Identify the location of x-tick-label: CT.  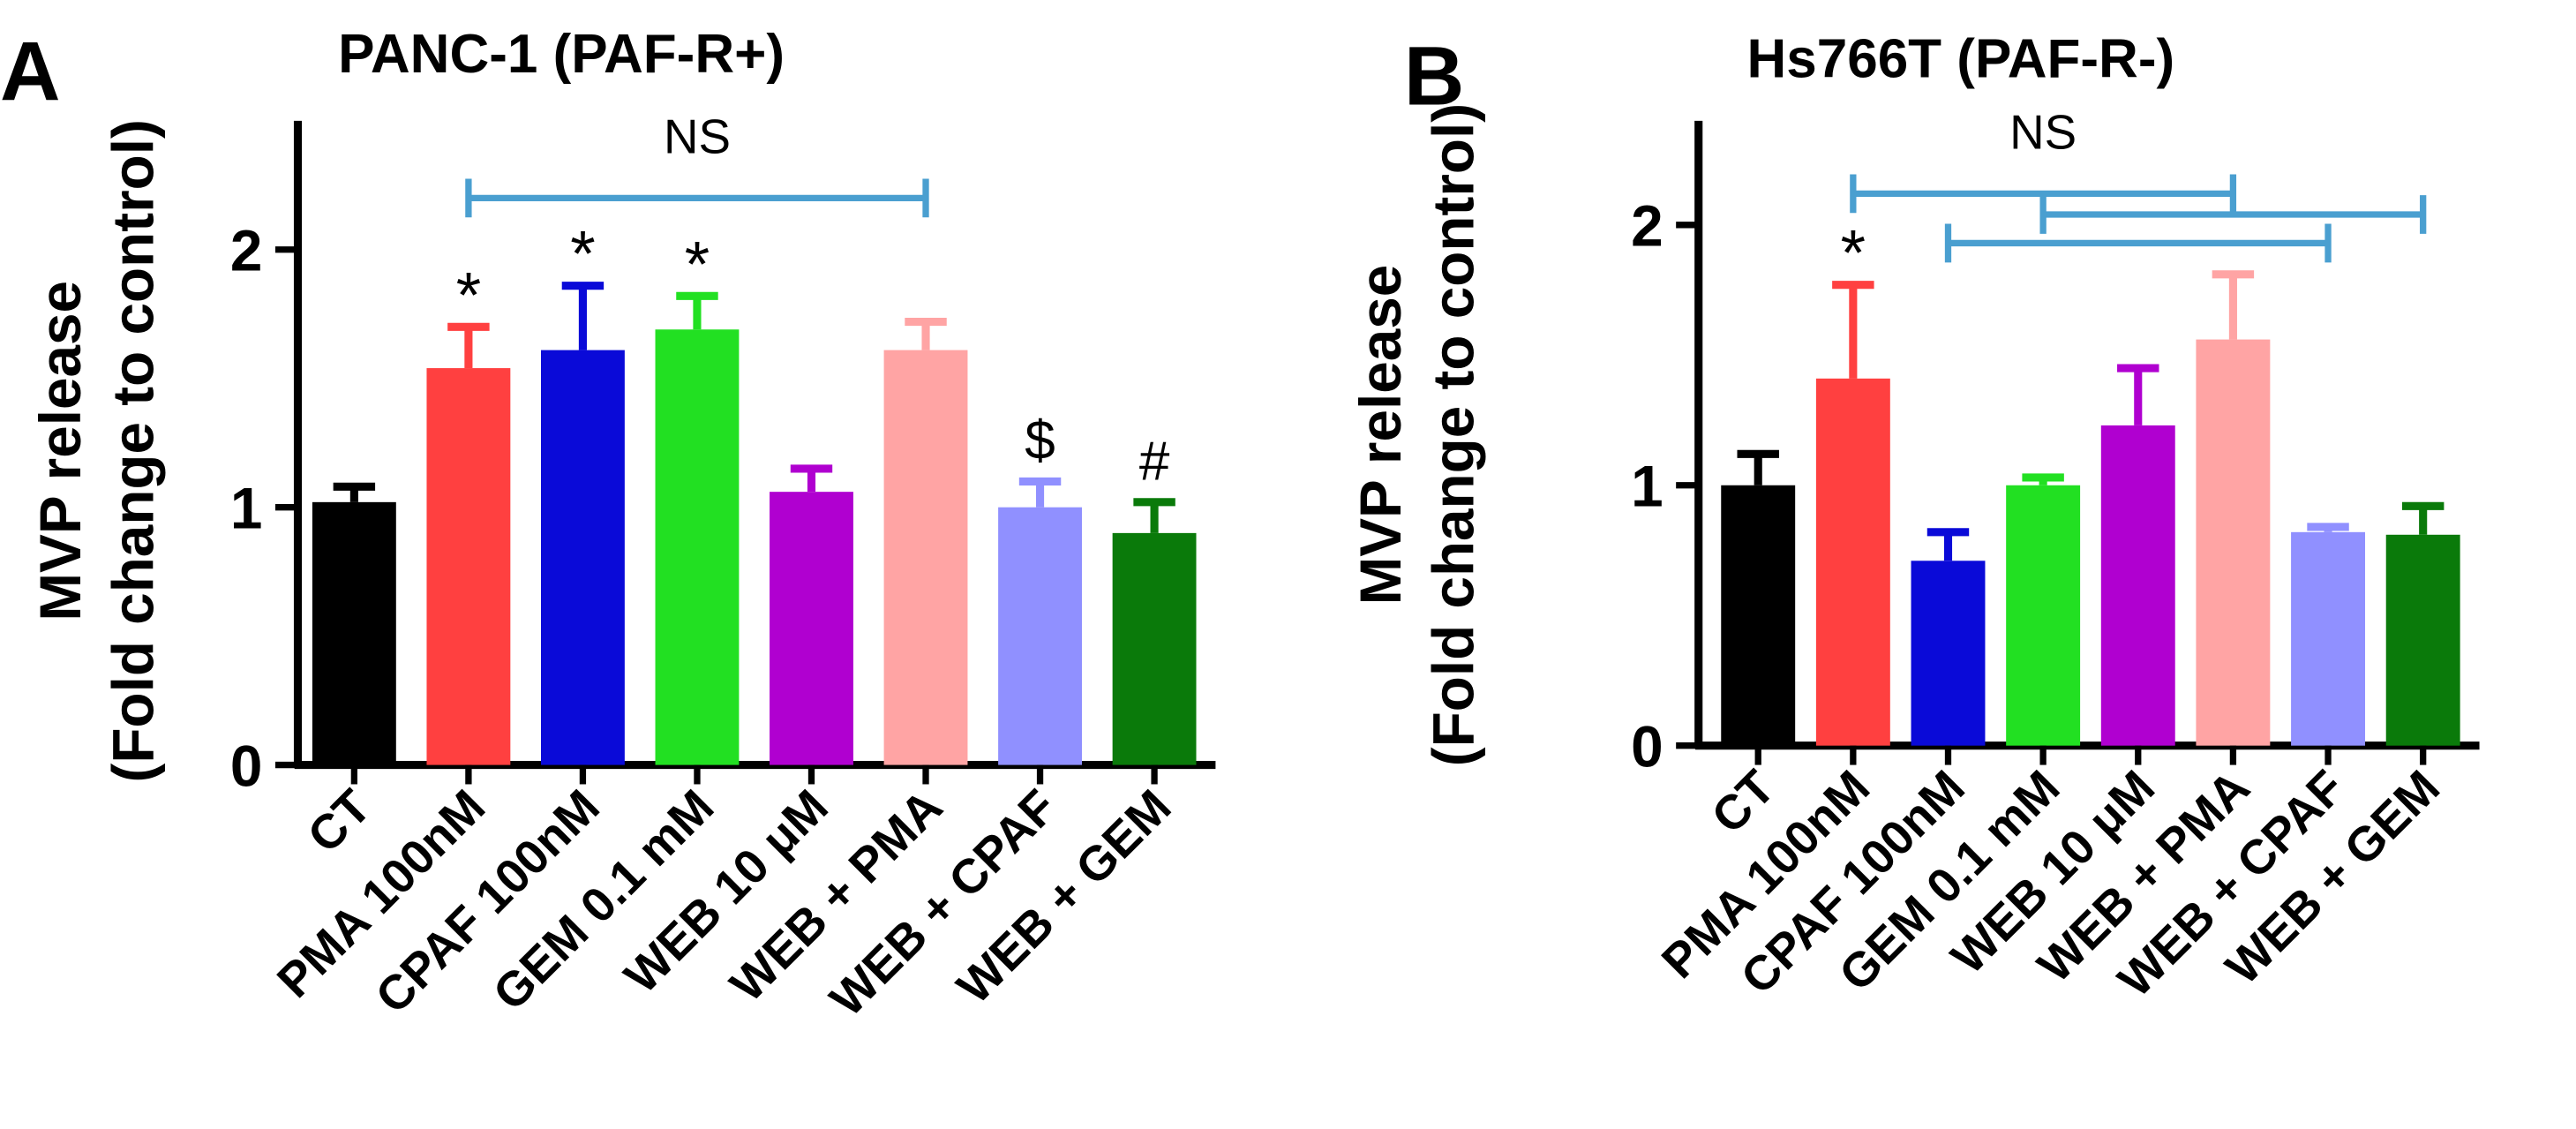
(338, 820).